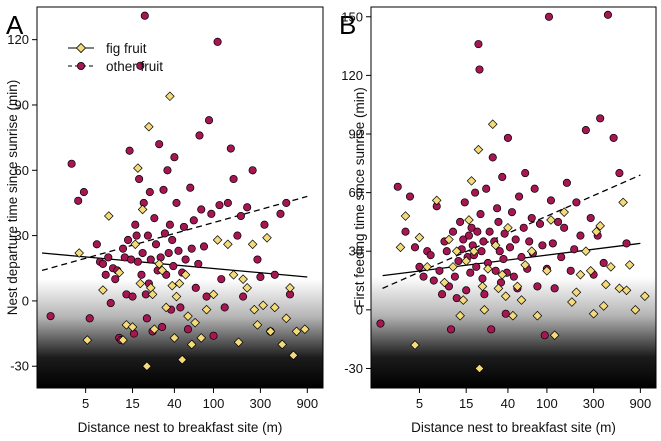 Image resolution: width=661 pixels, height=441 pixels. I want to click on panel-b-letter: B, so click(347, 25).